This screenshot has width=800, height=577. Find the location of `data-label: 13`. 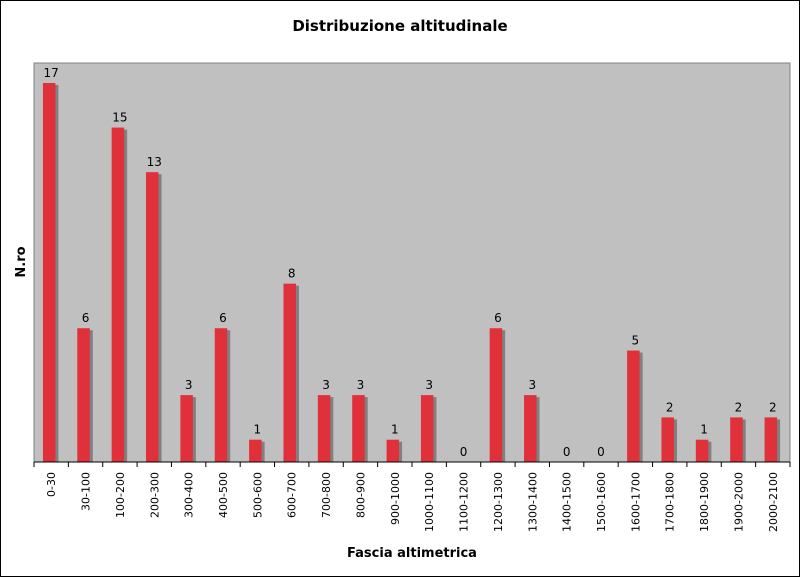

data-label: 13 is located at coordinates (154, 162).